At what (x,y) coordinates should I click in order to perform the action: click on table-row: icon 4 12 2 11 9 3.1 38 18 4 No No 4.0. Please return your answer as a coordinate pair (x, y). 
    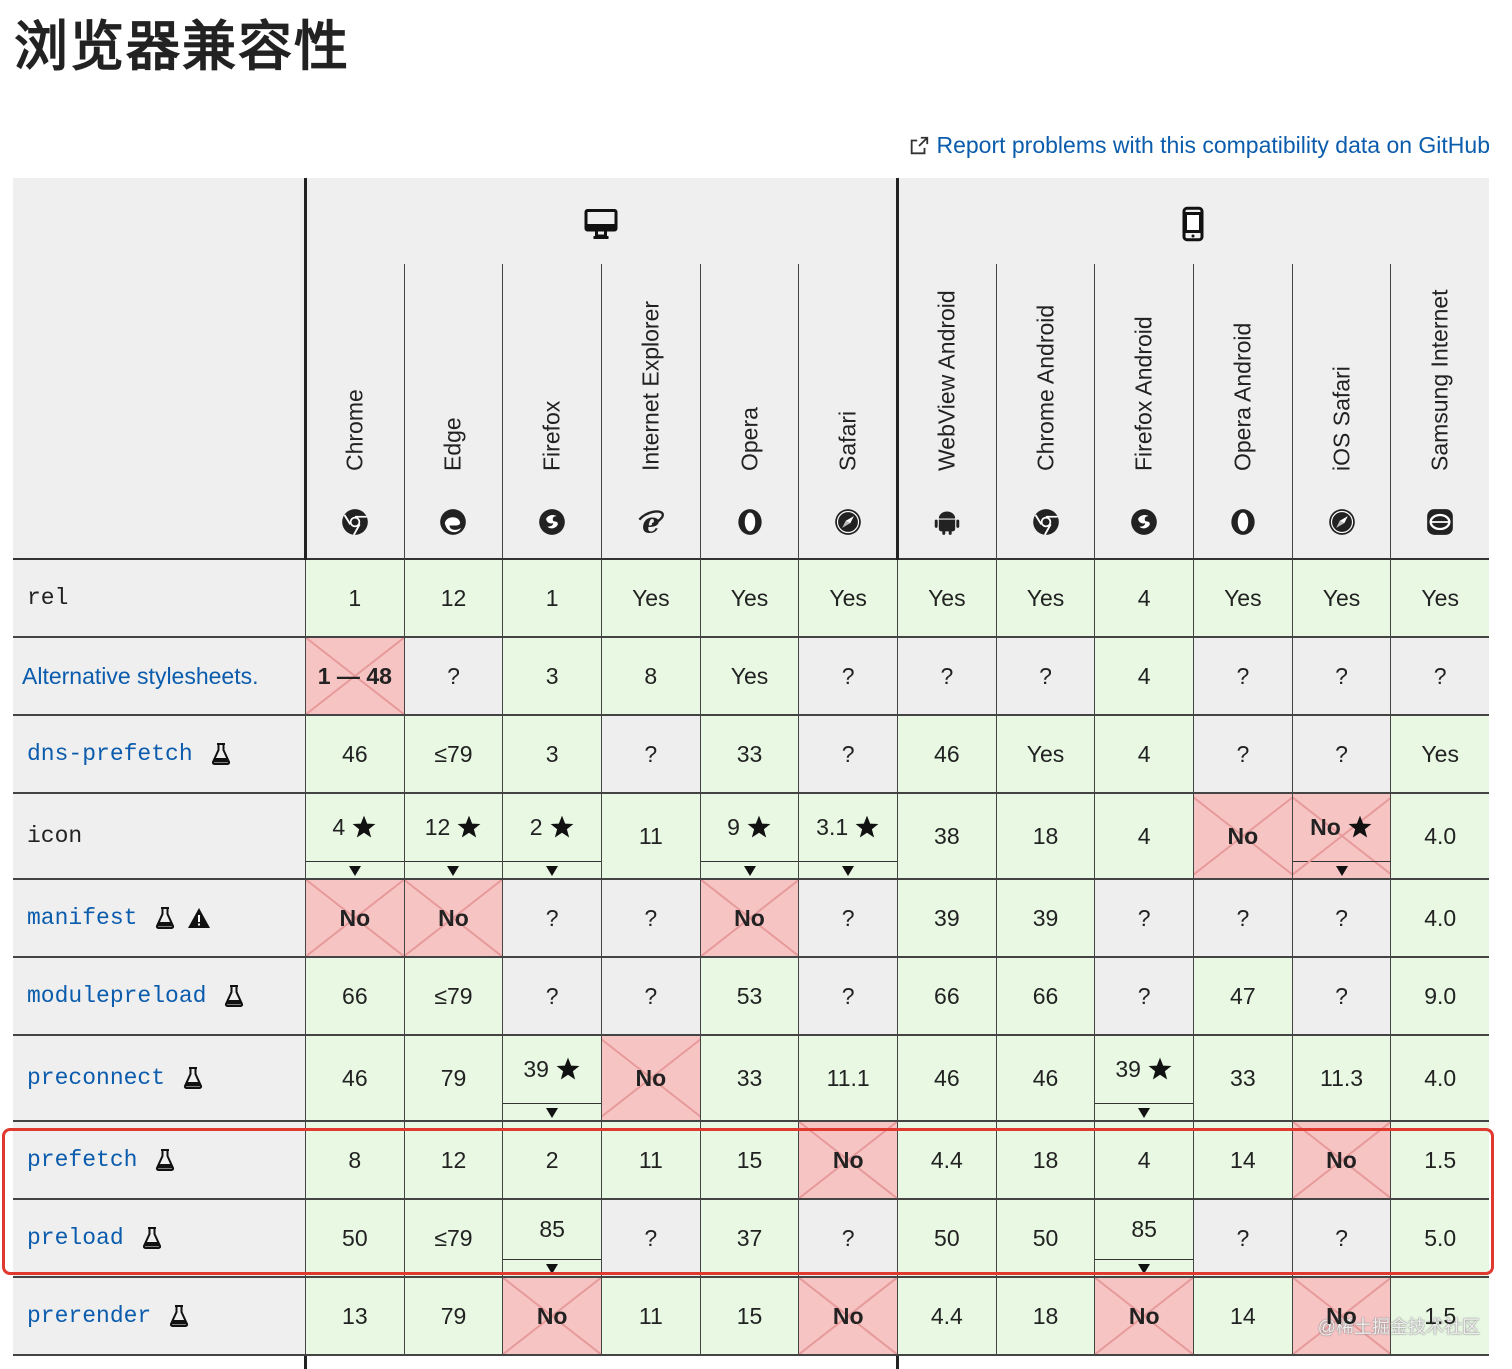
    Looking at the image, I should click on (751, 837).